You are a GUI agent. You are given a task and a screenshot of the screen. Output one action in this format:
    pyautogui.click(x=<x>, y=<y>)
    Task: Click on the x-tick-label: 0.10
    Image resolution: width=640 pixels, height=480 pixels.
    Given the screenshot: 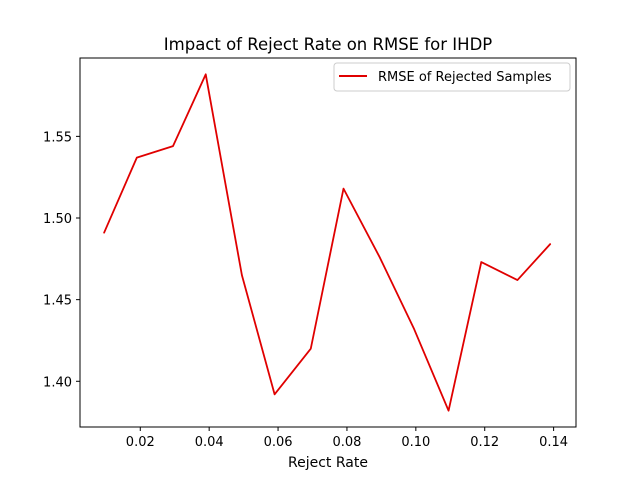 What is the action you would take?
    pyautogui.click(x=415, y=442)
    